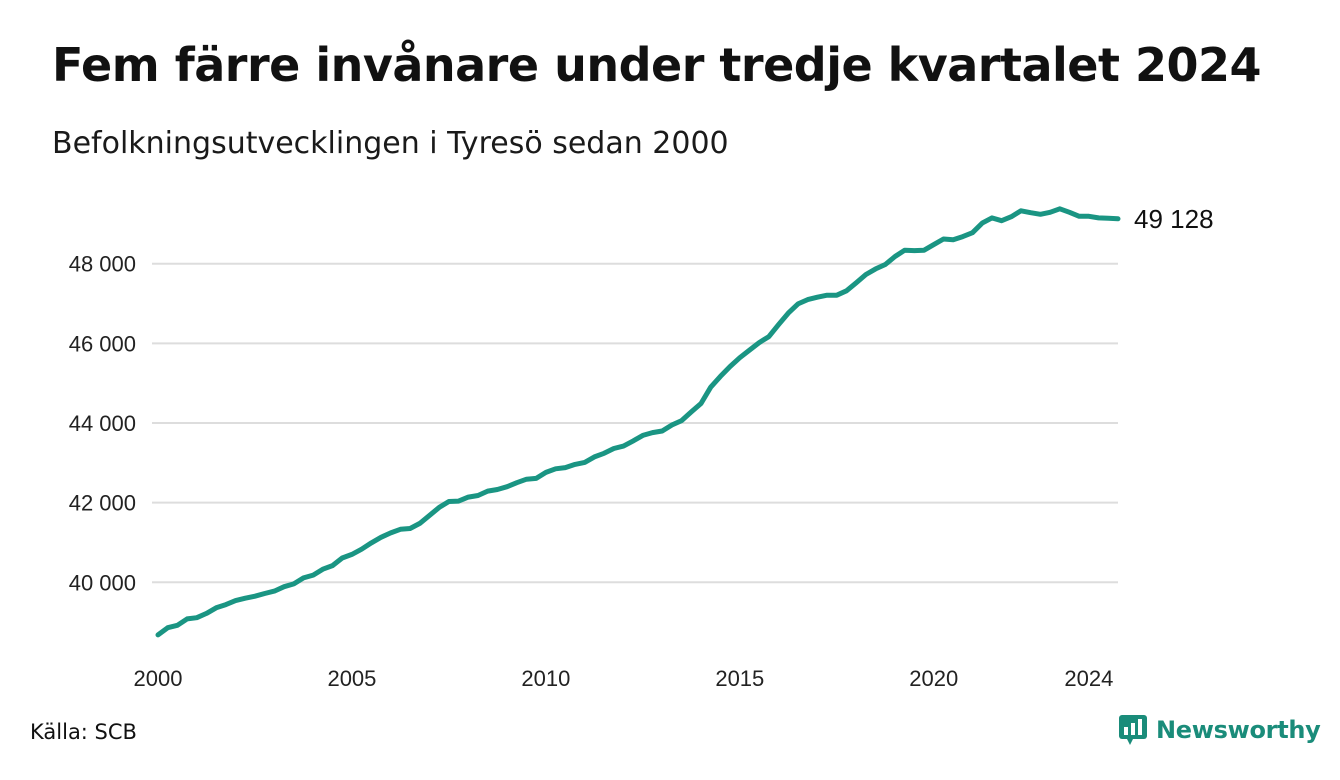 The width and height of the screenshot is (1340, 780). Describe the element at coordinates (102, 343) in the screenshot. I see `y-tick-label: 46 000` at that location.